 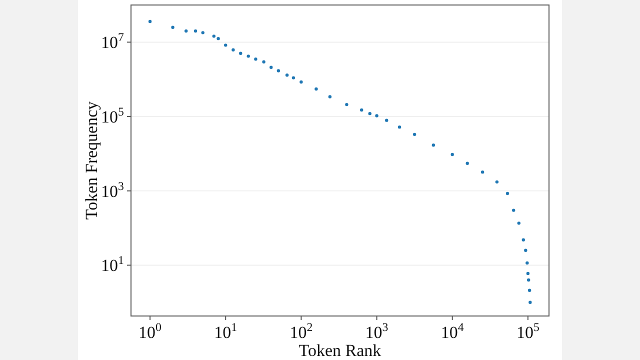 I want to click on y-axis-title: Token Frequency, so click(x=91, y=160).